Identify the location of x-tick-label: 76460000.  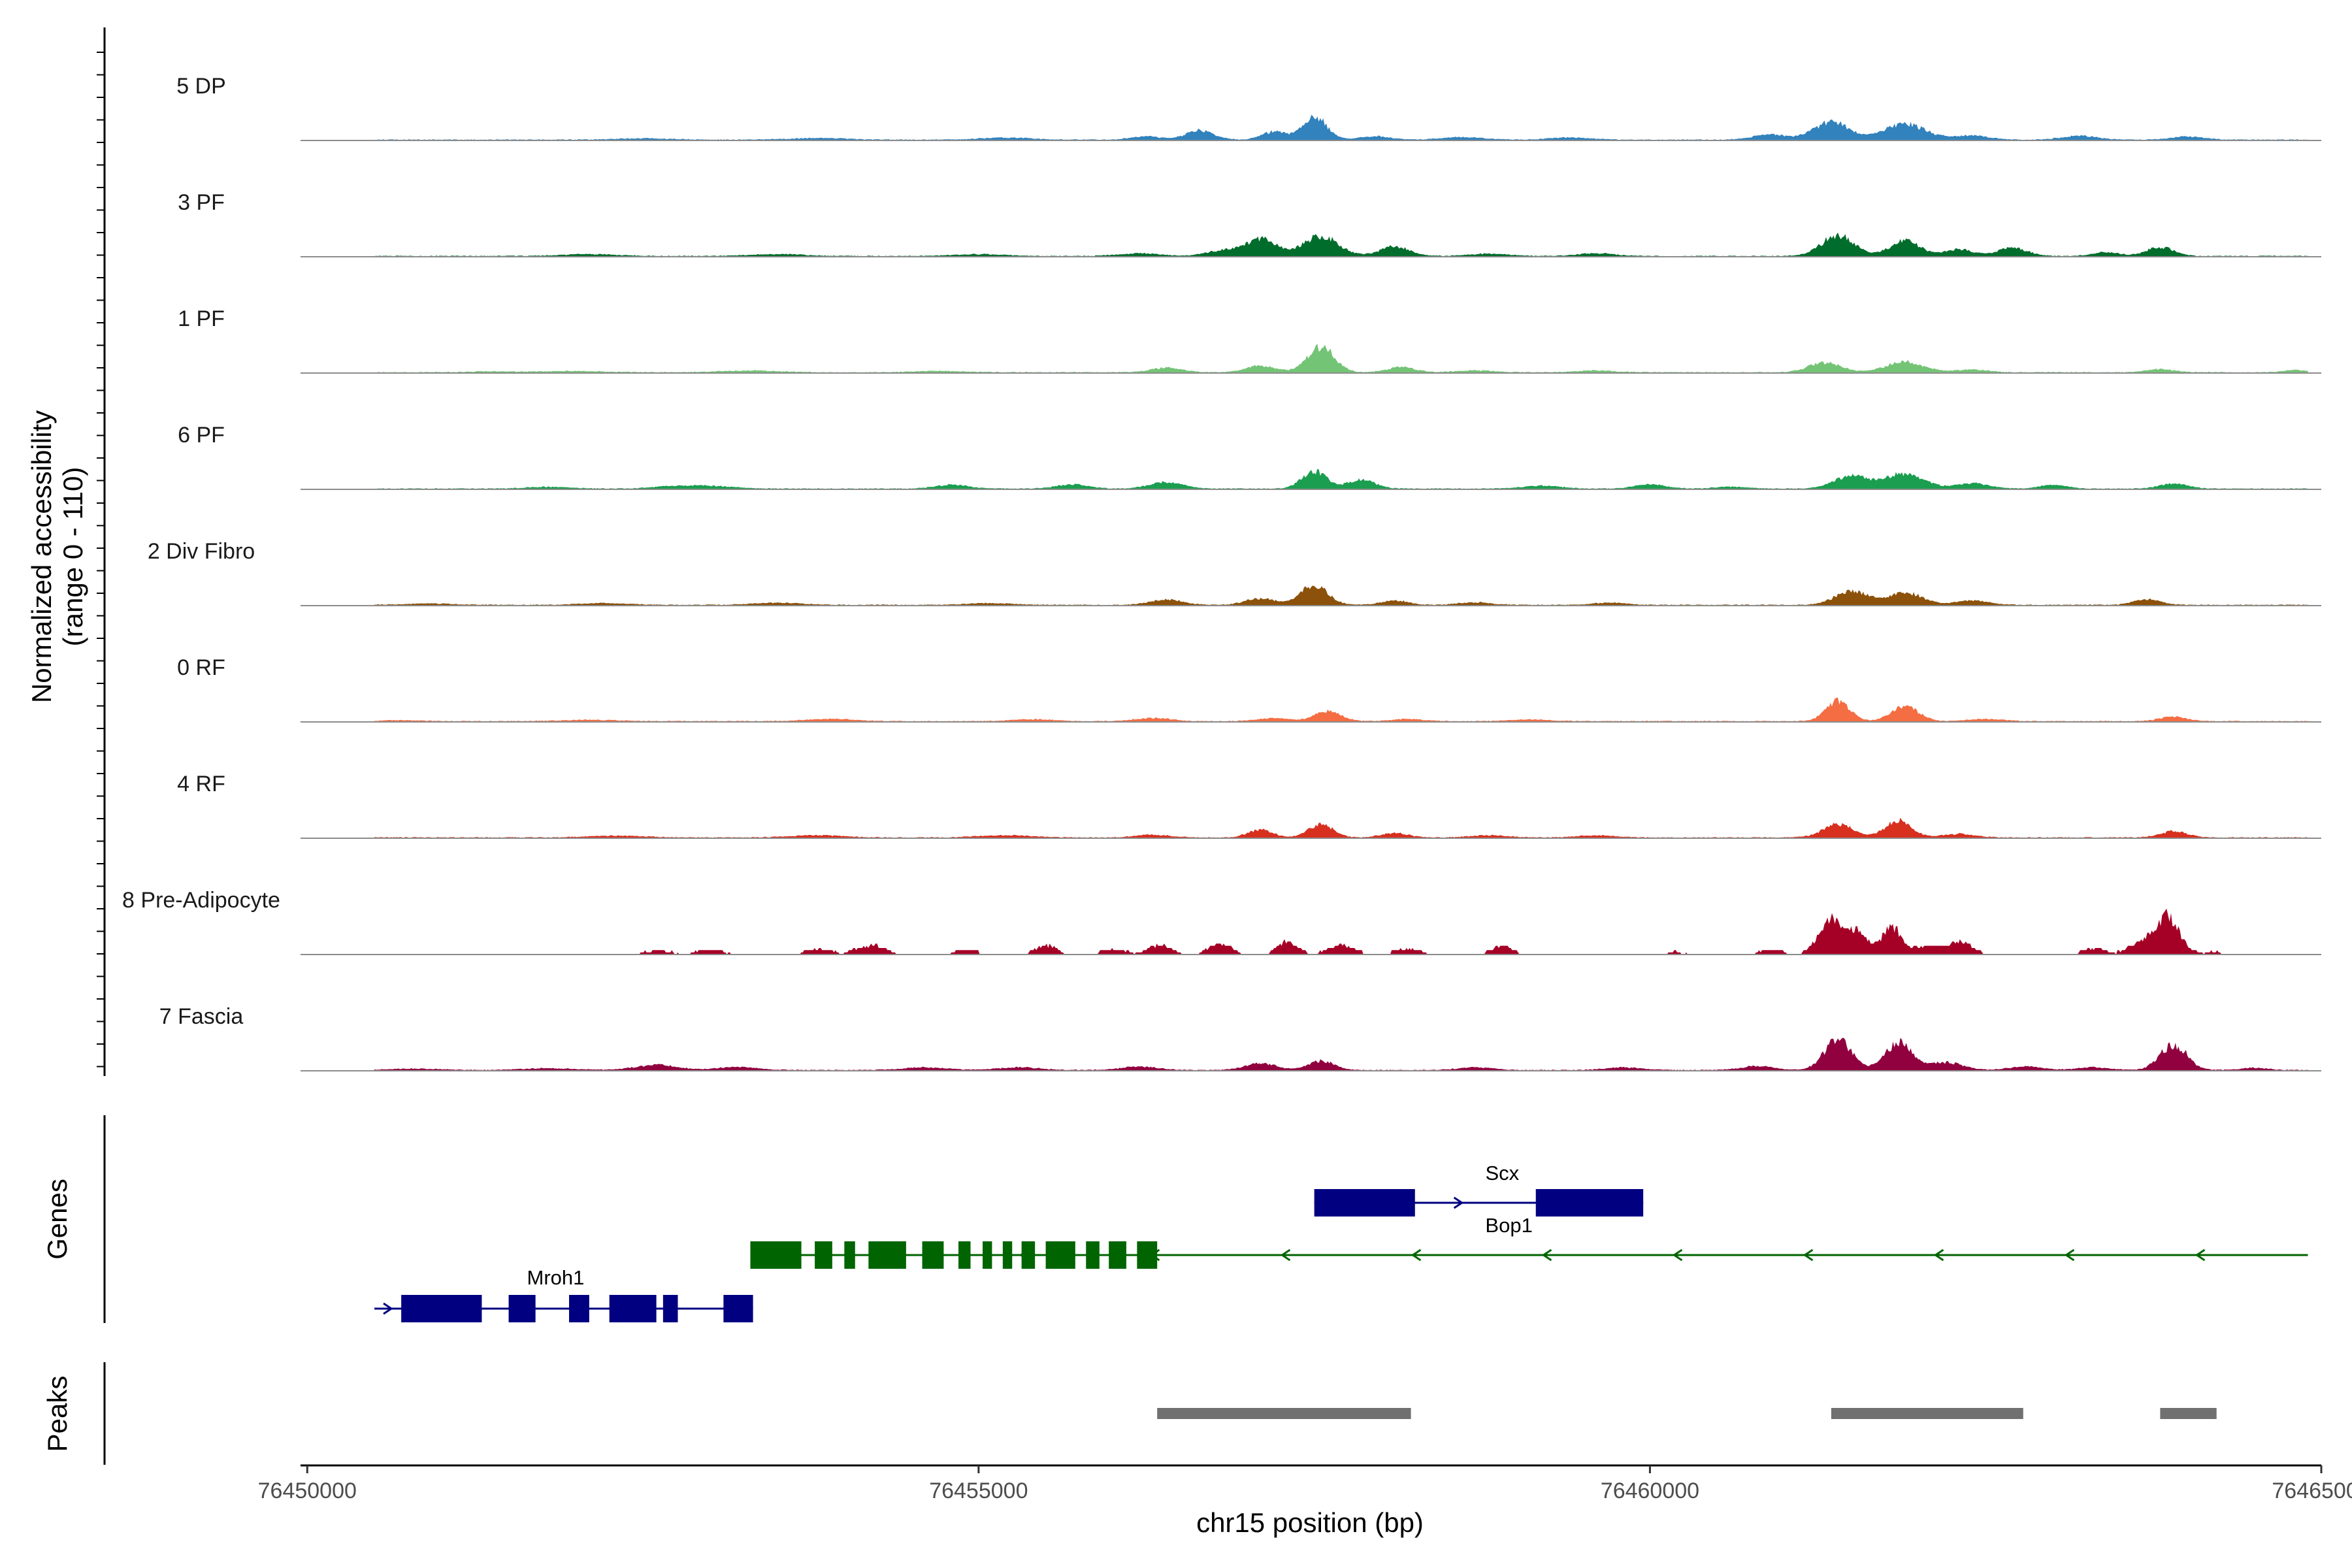
(1650, 1490).